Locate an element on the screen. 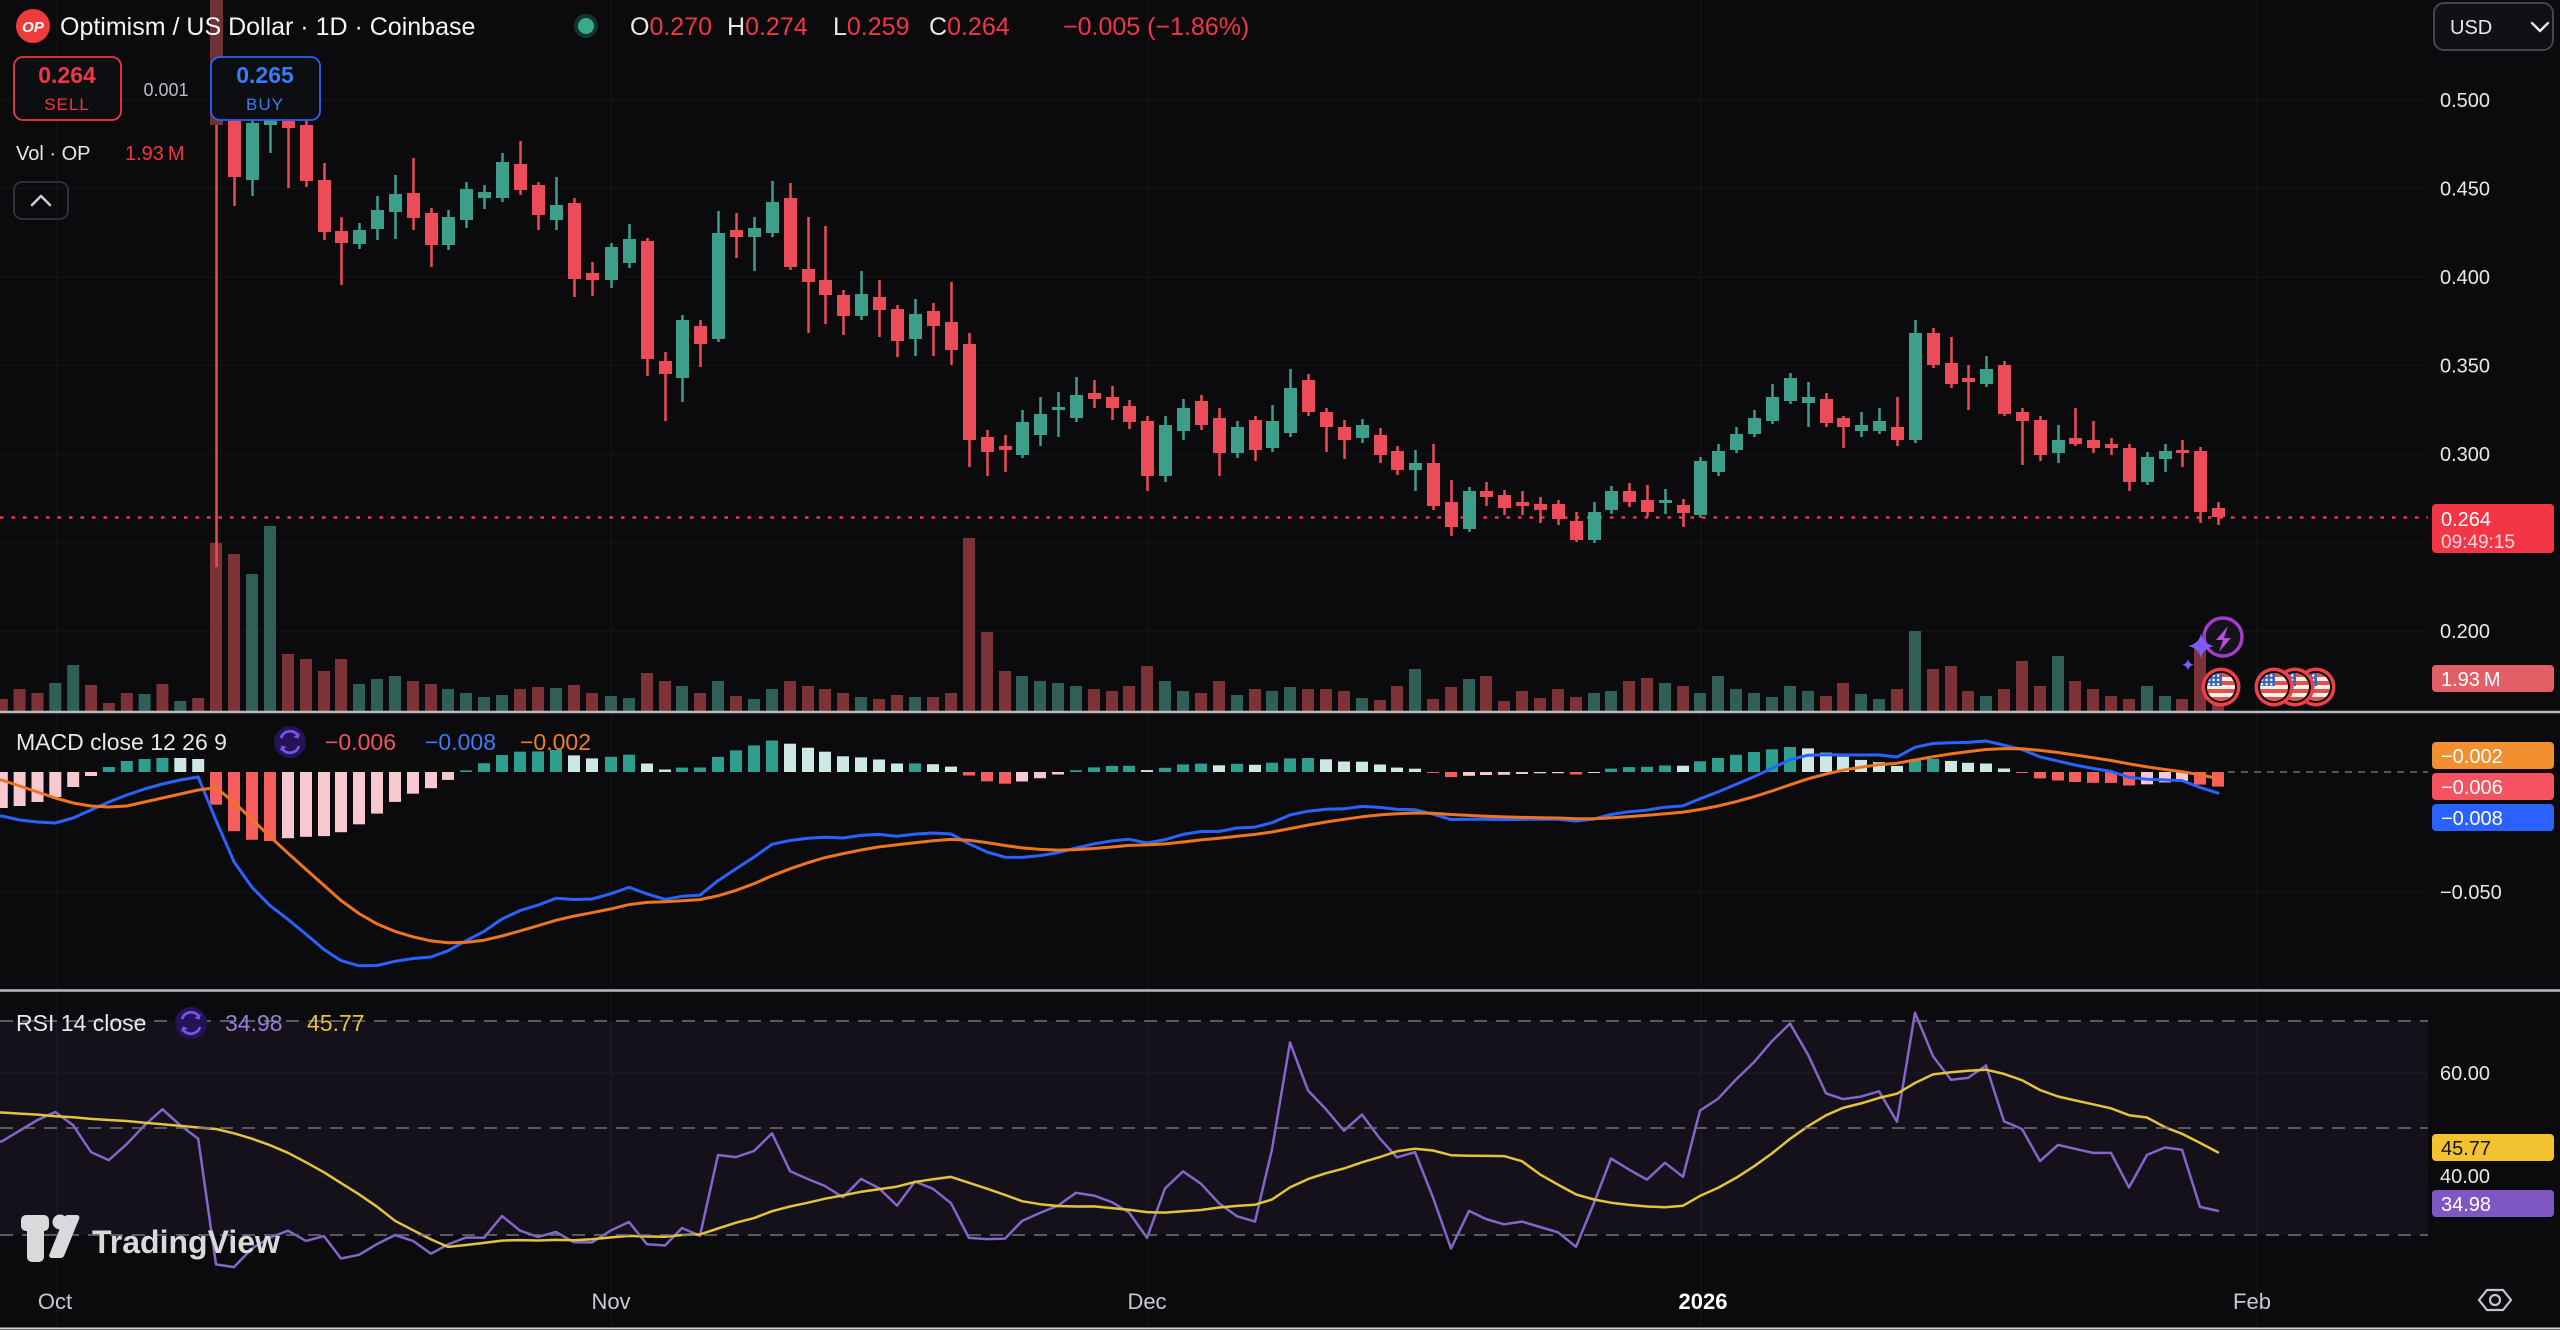  svg-text: 60.00 is located at coordinates (2465, 1074).